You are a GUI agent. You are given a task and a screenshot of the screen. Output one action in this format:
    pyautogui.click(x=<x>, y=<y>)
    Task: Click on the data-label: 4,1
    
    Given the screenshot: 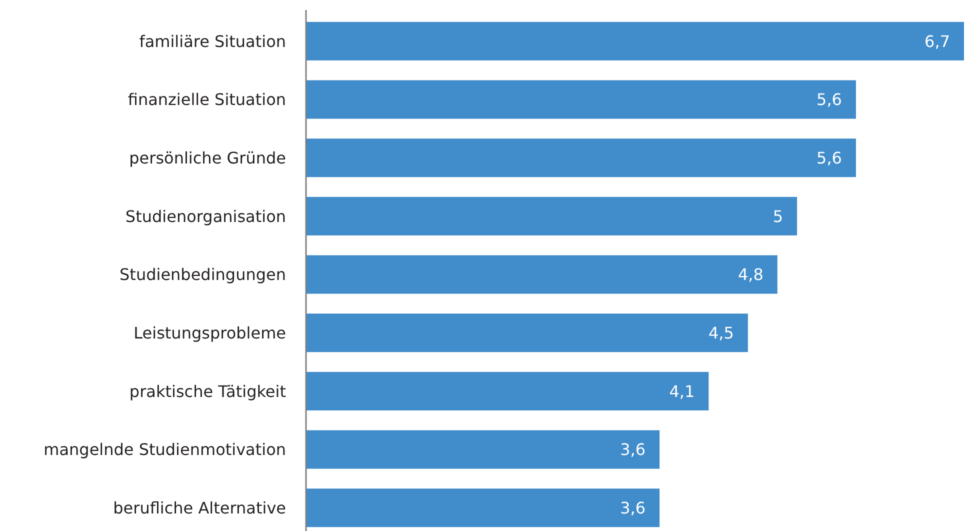 What is the action you would take?
    pyautogui.click(x=682, y=391)
    